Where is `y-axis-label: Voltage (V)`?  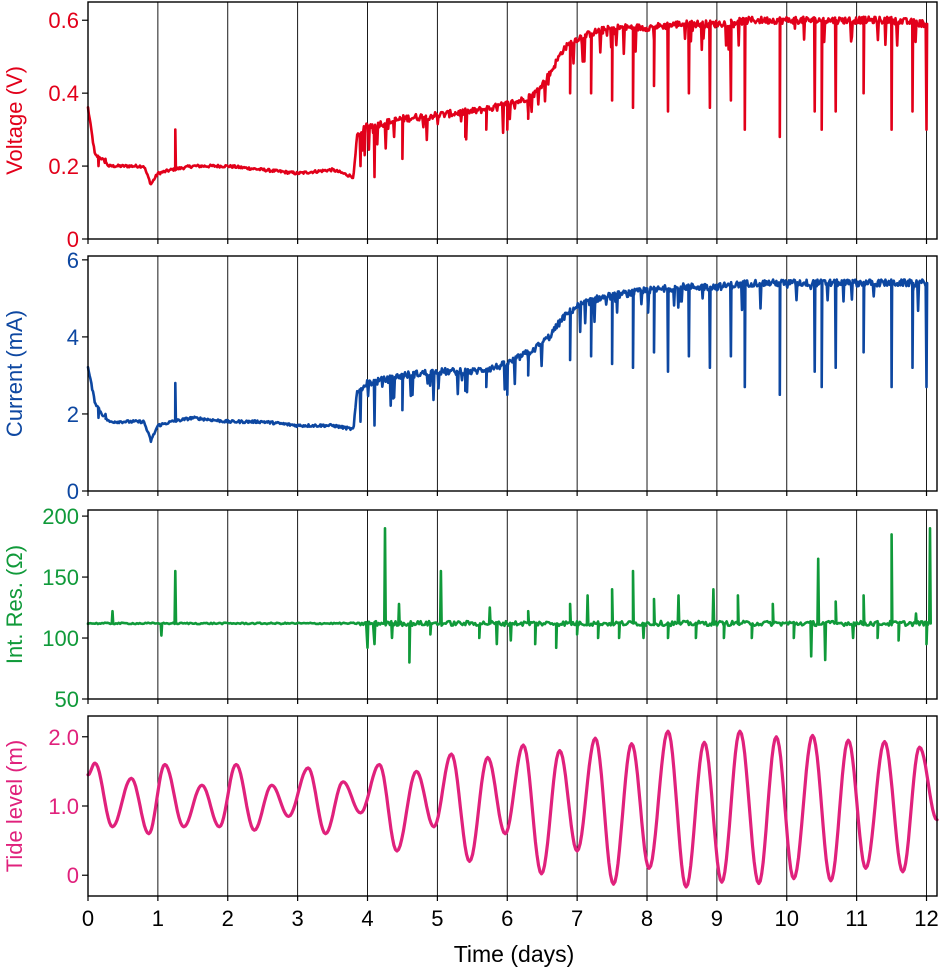 y-axis-label: Voltage (V) is located at coordinates (14, 120).